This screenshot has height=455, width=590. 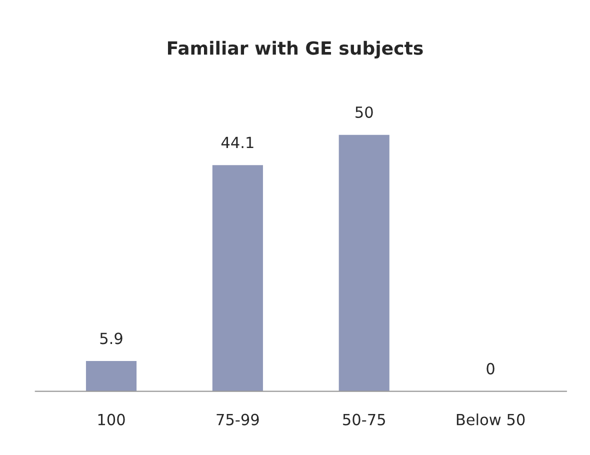 What do you see at coordinates (364, 112) in the screenshot?
I see `data-label: 50` at bounding box center [364, 112].